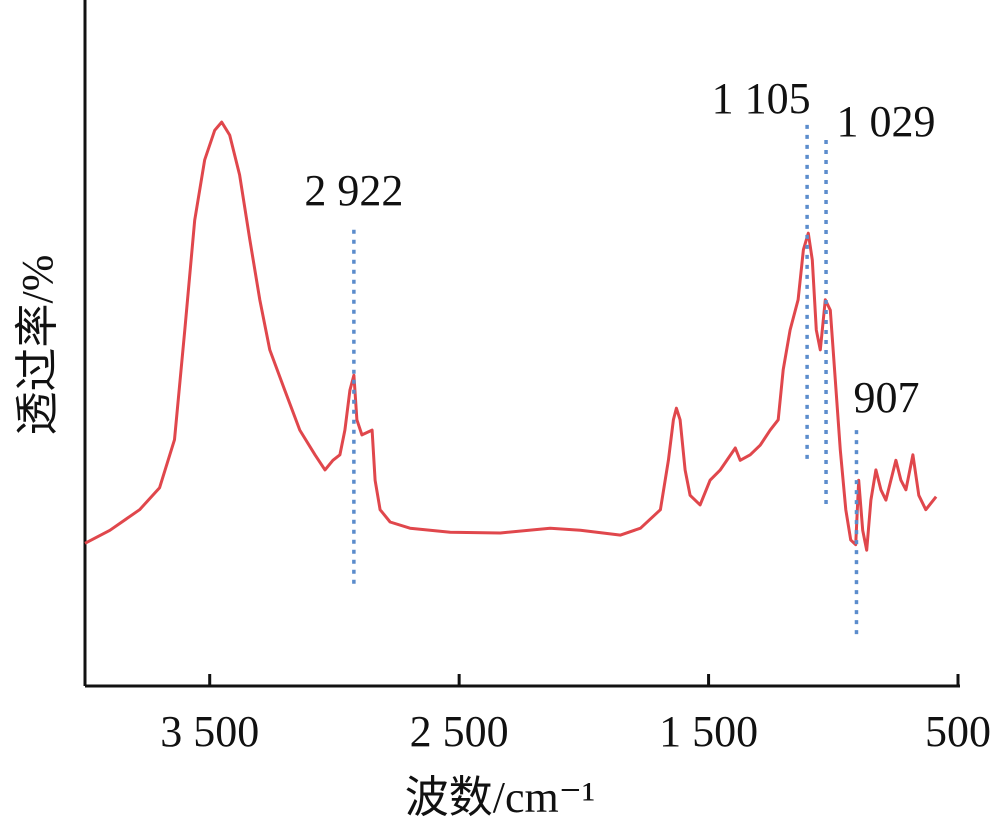 This screenshot has height=826, width=1005. What do you see at coordinates (708, 731) in the screenshot?
I see `x-tick-label: 1 500` at bounding box center [708, 731].